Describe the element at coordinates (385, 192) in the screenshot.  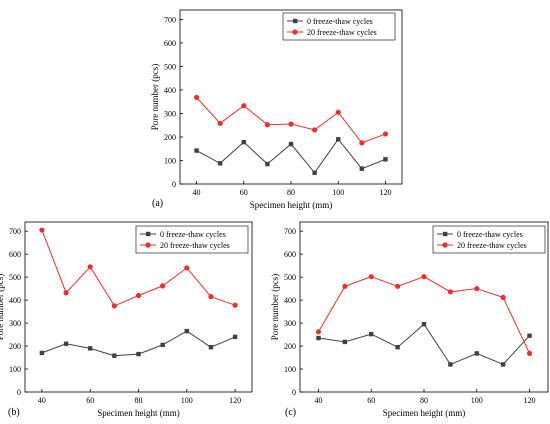
I see `x-tick-label: 120` at that location.